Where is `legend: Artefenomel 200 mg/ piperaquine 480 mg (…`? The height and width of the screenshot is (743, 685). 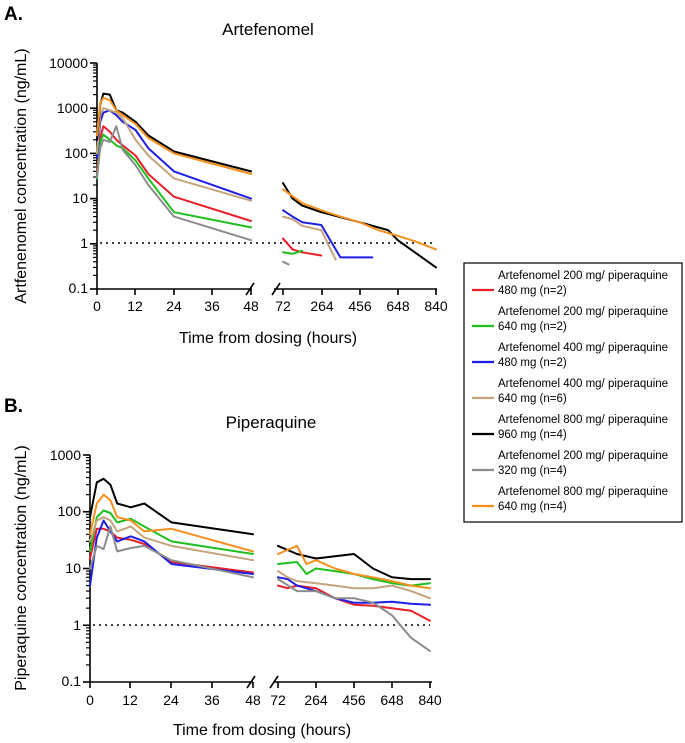
legend: Artefenomel 200 mg/ piperaquine 480 mg (… is located at coordinates (573, 392).